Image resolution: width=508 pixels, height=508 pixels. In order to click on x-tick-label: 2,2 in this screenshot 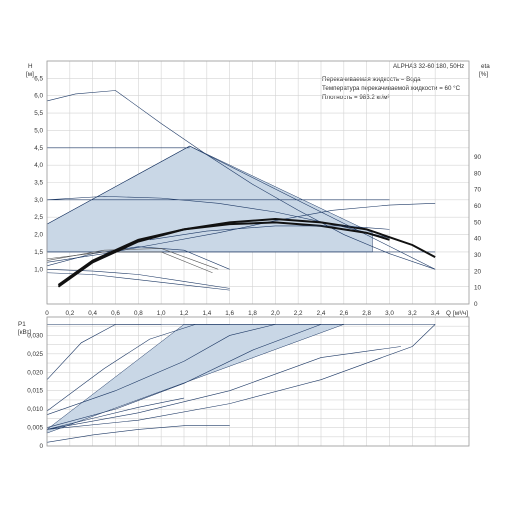, I will do `click(298, 313)`.